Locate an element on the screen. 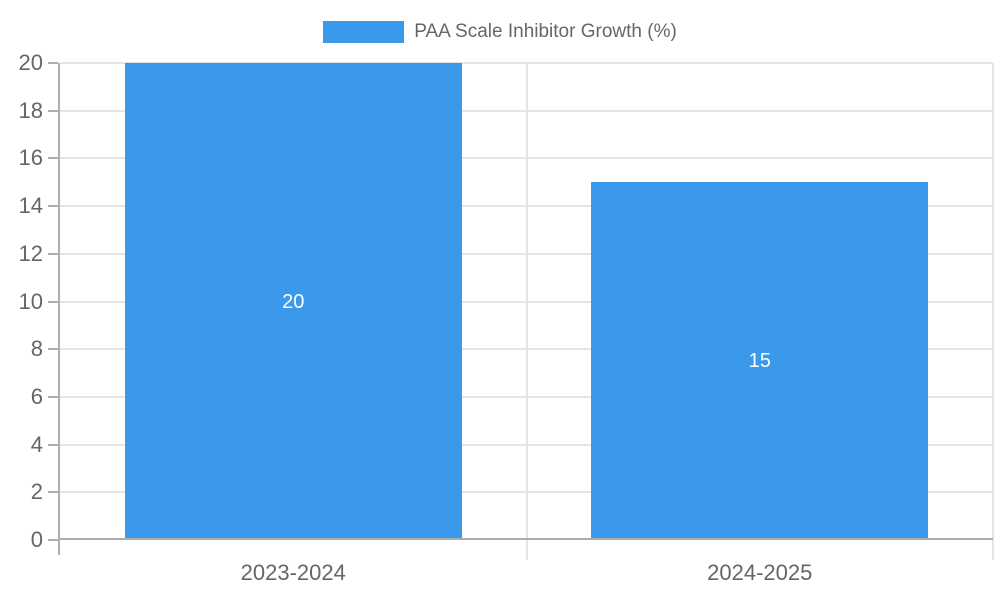 The height and width of the screenshot is (600, 1000). y-axis-label: 8 is located at coordinates (36, 349).